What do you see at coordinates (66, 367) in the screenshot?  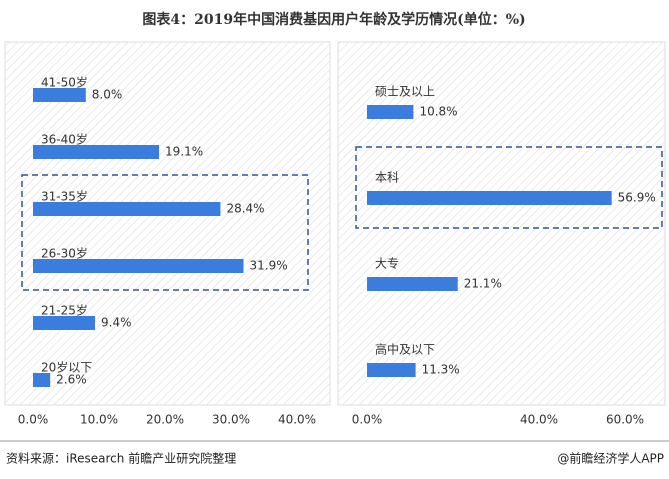 I see `category-label: 20岁以下` at bounding box center [66, 367].